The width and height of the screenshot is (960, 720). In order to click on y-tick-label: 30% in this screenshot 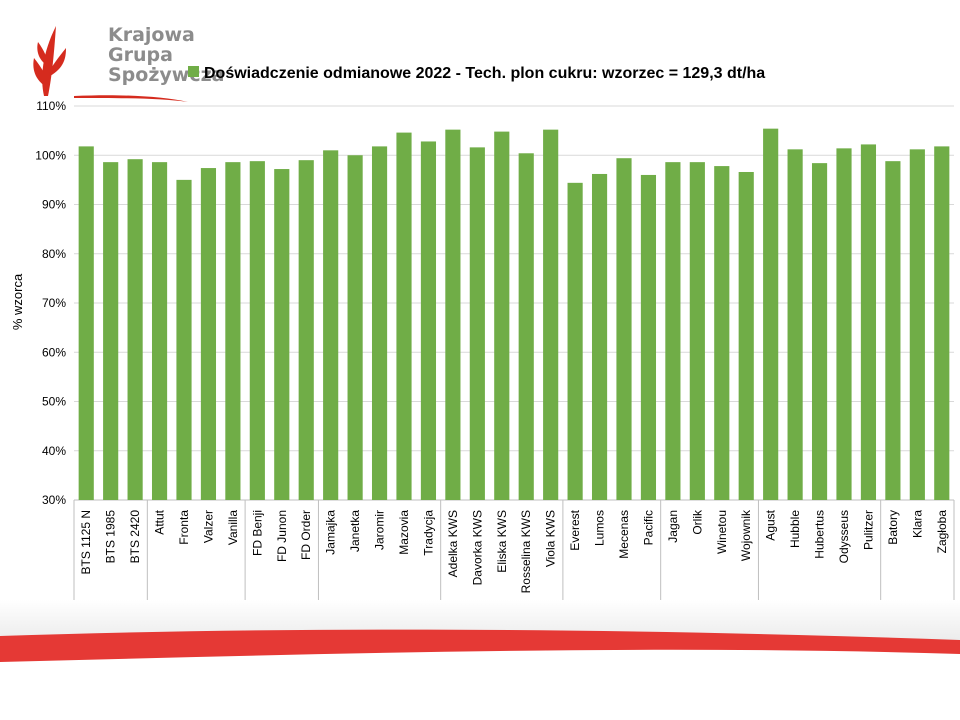, I will do `click(54, 500)`.